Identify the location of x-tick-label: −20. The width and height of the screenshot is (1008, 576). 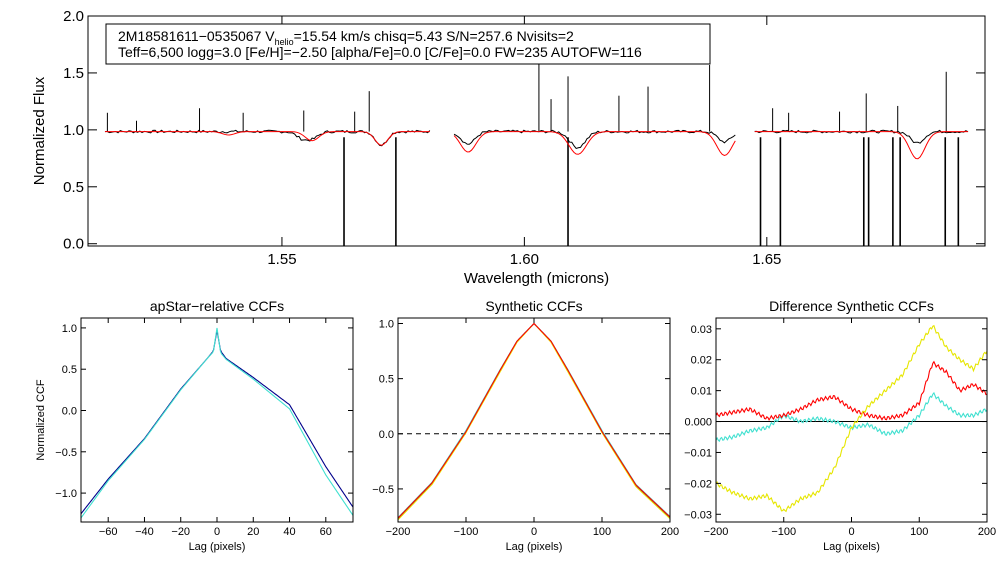
(180, 532).